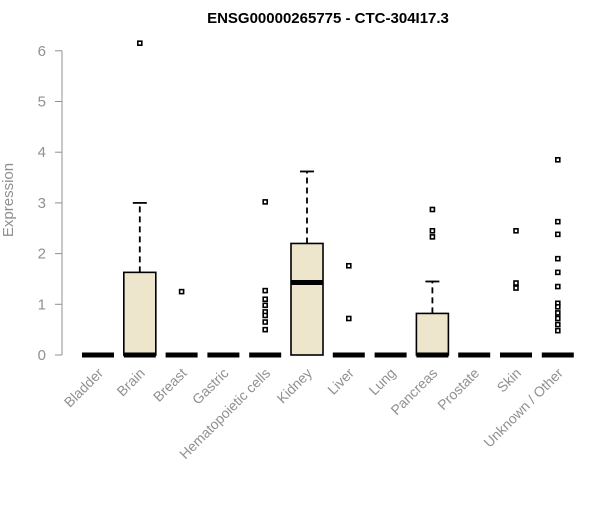 This screenshot has height=505, width=600. Describe the element at coordinates (50, 203) in the screenshot. I see `y-axis: 0 1 2 3 4 5 6` at that location.